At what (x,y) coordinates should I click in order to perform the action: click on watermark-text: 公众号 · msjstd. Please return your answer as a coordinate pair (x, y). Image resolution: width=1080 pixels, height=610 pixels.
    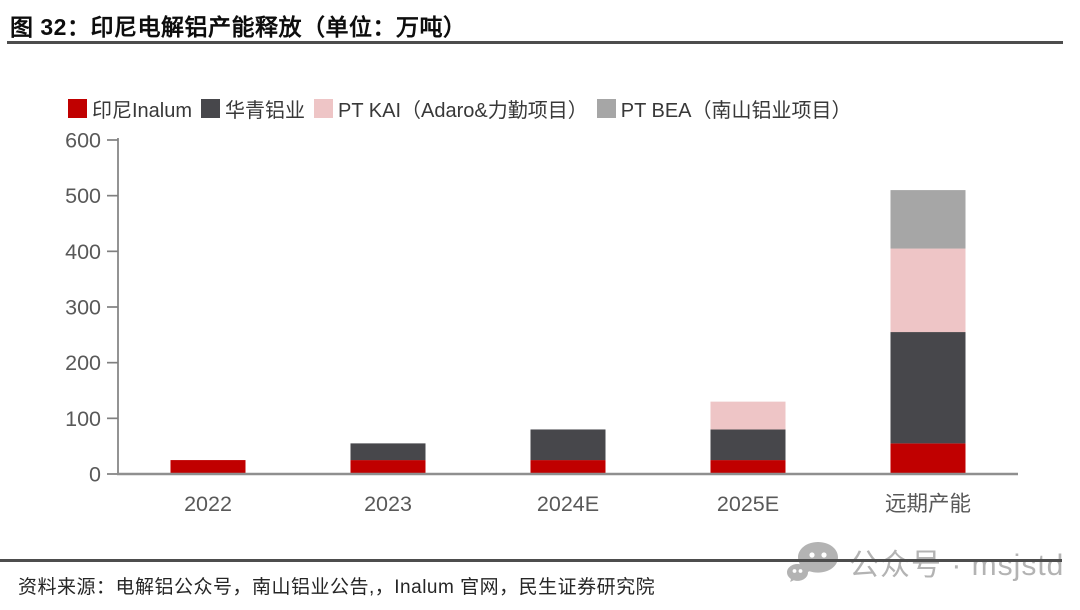
    Looking at the image, I should click on (957, 565).